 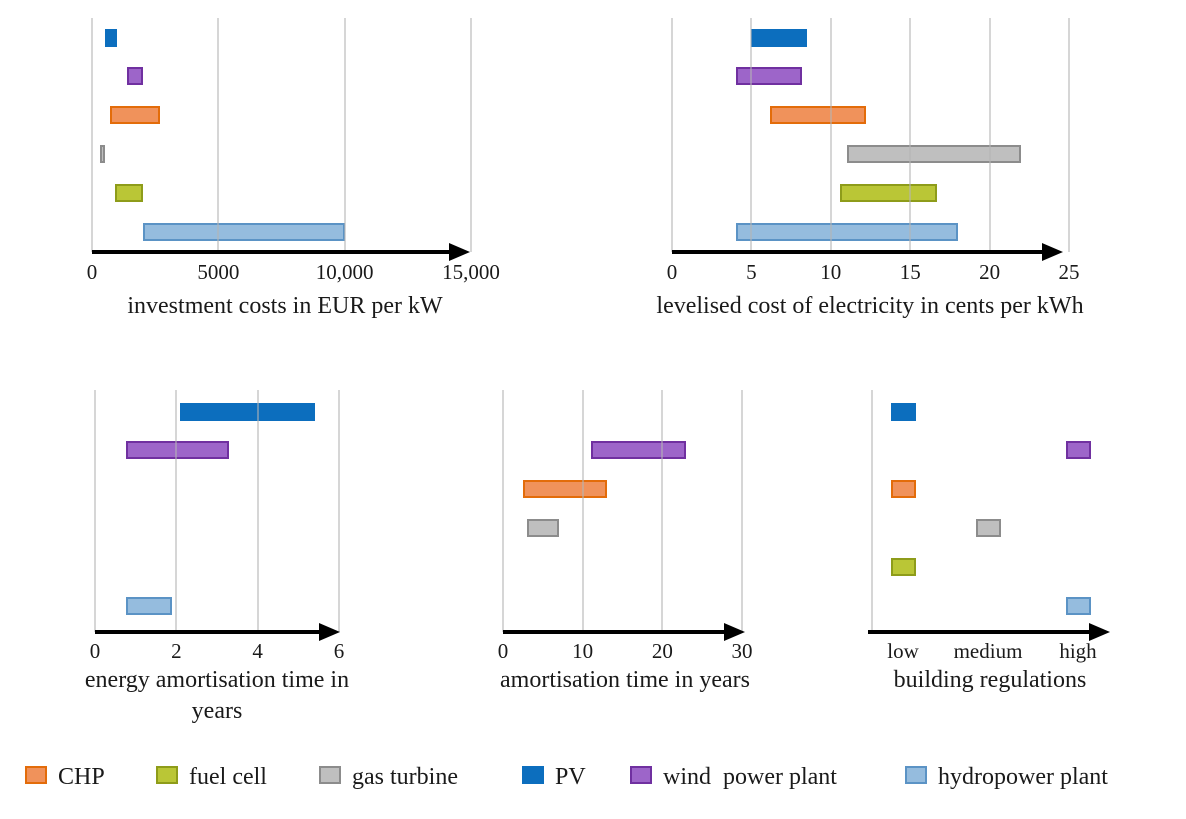 I want to click on marker-pv, so click(x=903, y=412).